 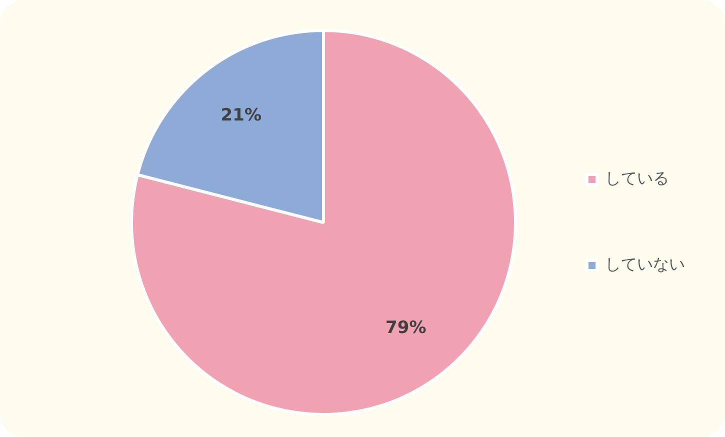 What do you see at coordinates (241, 116) in the screenshot?
I see `data-label: 21%` at bounding box center [241, 116].